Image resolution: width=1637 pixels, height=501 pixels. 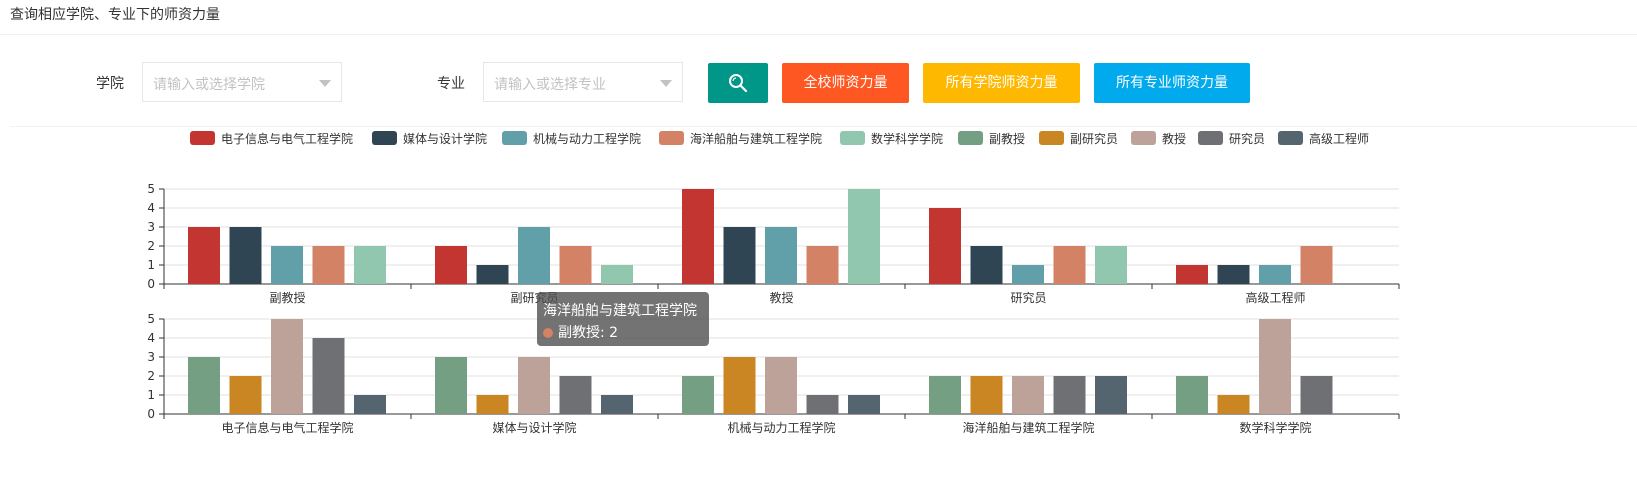 I want to click on major-select: 请输入或选择专业, so click(x=583, y=82).